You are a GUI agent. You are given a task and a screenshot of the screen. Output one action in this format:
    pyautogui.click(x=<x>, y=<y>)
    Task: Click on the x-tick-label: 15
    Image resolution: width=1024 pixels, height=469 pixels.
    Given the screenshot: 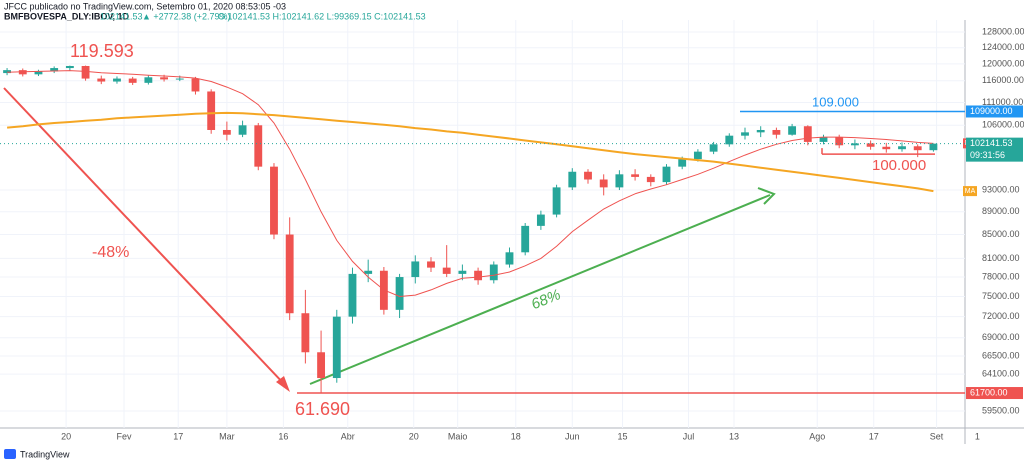 What is the action you would take?
    pyautogui.click(x=623, y=436)
    